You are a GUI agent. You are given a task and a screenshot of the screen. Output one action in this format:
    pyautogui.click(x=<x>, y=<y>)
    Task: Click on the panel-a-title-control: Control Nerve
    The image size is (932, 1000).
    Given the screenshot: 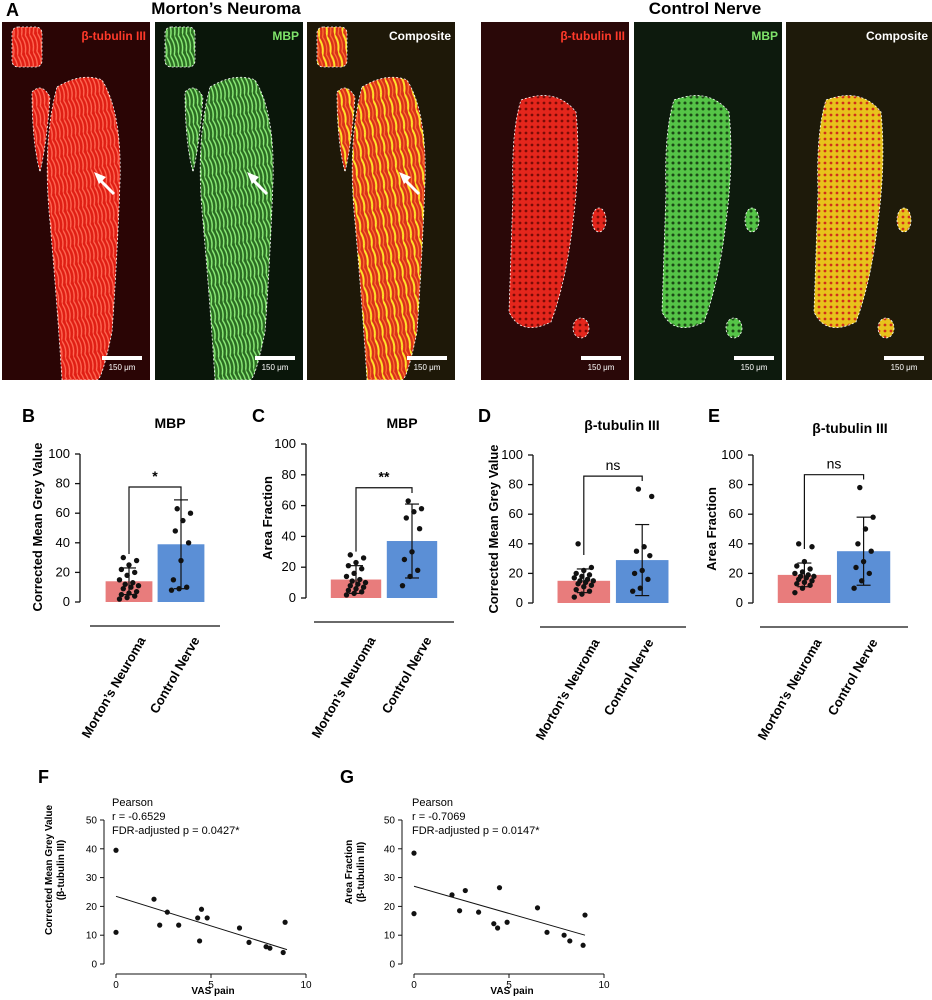 What is the action you would take?
    pyautogui.click(x=705, y=9)
    